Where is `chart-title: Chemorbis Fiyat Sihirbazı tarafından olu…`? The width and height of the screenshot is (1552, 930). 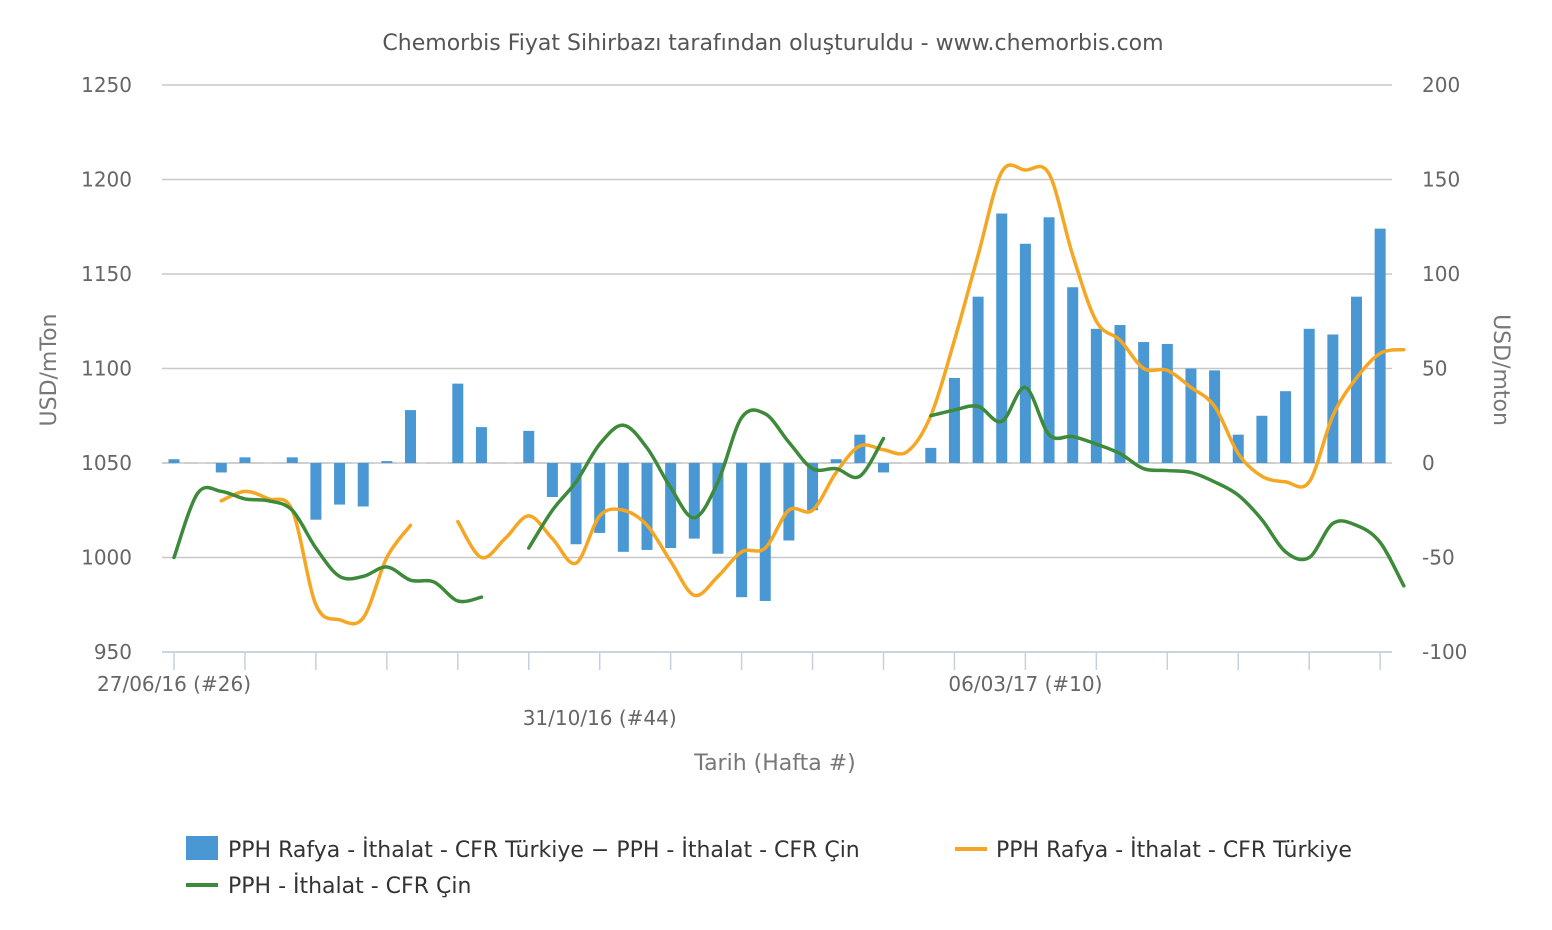 chart-title: Chemorbis Fiyat Sihirbazı tarafından olu… is located at coordinates (772, 43).